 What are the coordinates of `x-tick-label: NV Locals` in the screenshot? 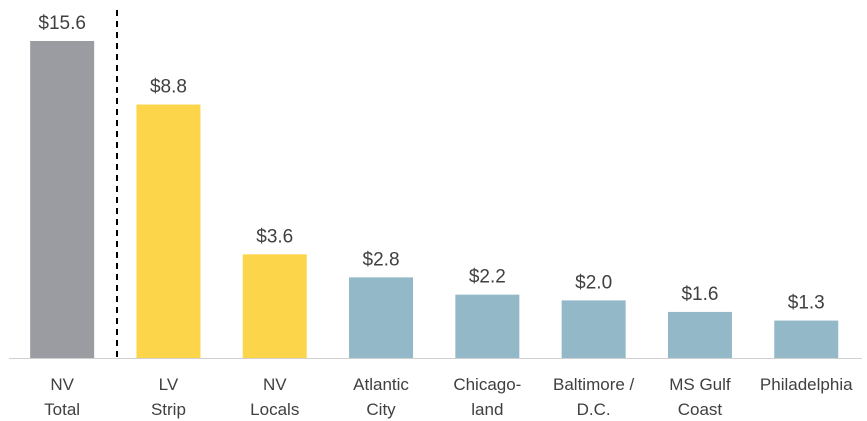 It's located at (275, 397).